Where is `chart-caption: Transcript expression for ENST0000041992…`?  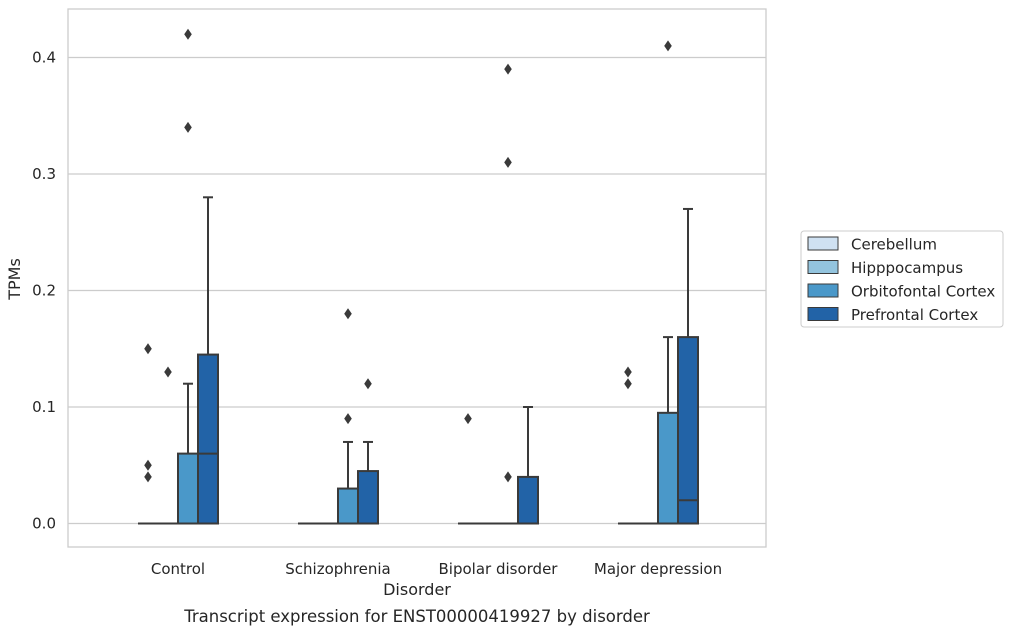
chart-caption: Transcript expression for ENST0000041992… is located at coordinates (416, 616).